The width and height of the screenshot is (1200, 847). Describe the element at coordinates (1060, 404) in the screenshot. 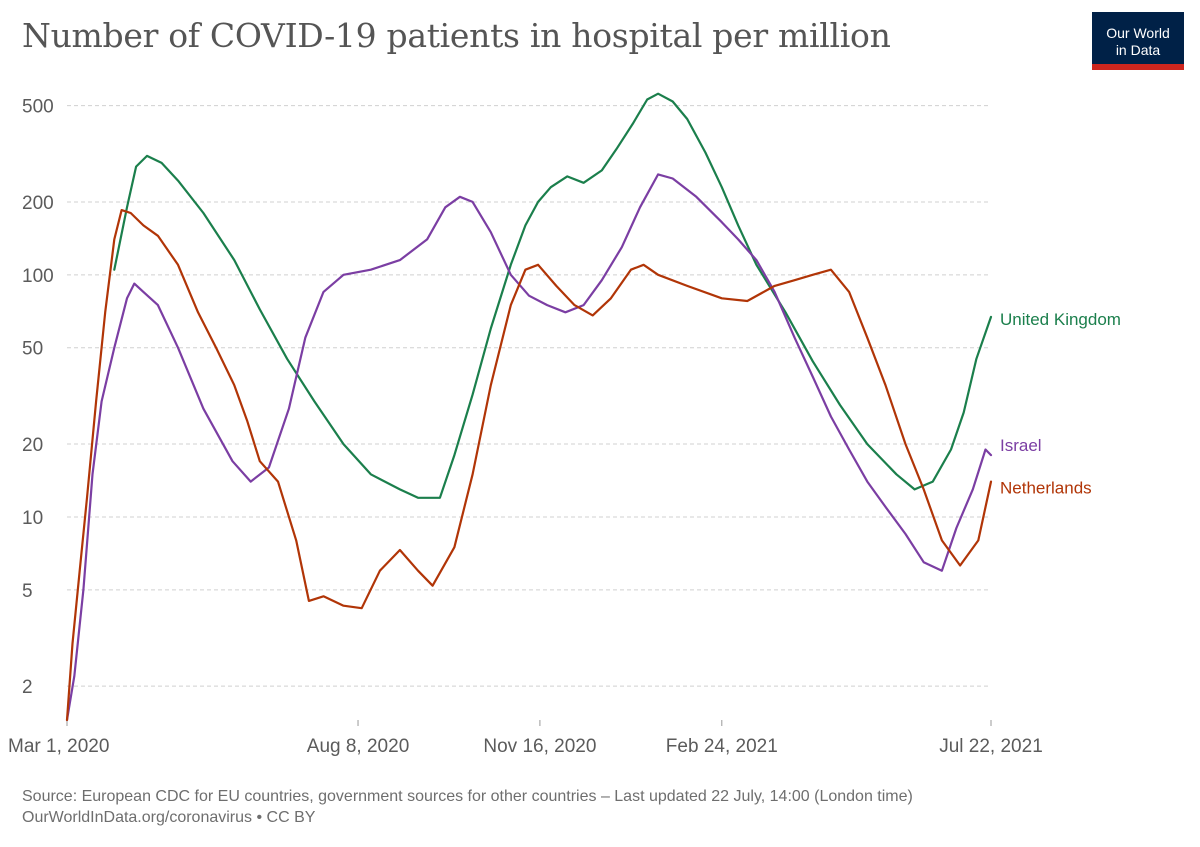

I see `series-labels: United Kingdom Israel Netherlands` at that location.